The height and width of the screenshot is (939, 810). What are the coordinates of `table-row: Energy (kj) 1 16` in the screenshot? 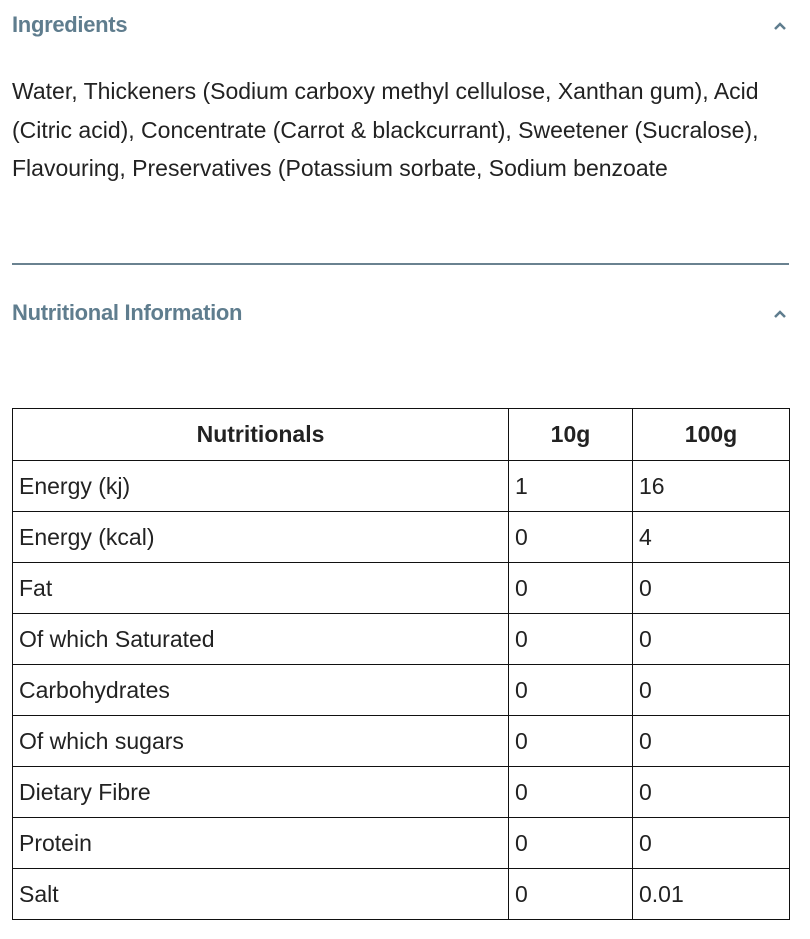 It's located at (401, 486).